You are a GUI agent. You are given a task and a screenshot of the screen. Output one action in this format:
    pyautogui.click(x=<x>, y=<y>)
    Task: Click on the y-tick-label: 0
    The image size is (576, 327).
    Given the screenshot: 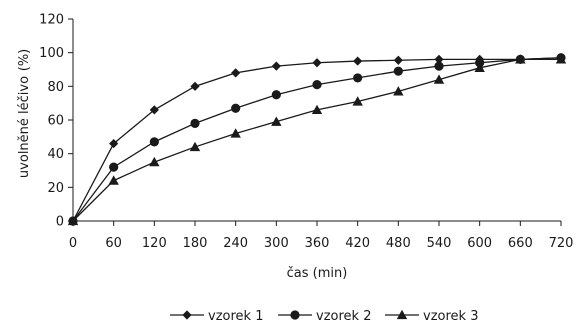 What is the action you would take?
    pyautogui.click(x=60, y=222)
    